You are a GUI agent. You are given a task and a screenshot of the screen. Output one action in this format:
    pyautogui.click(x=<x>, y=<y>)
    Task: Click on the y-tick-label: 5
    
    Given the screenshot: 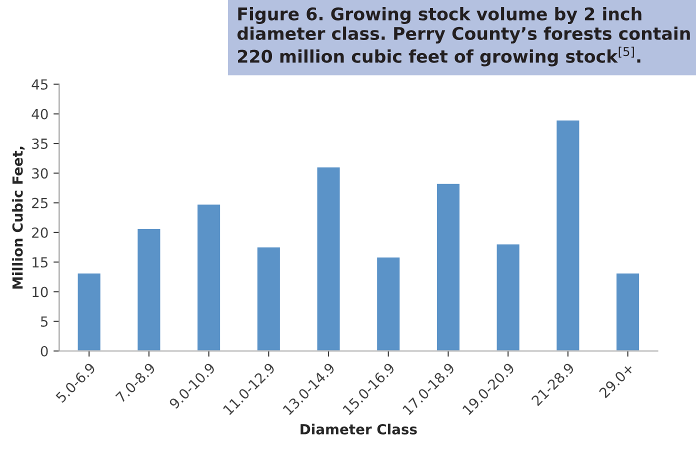 What is the action you would take?
    pyautogui.click(x=44, y=321)
    